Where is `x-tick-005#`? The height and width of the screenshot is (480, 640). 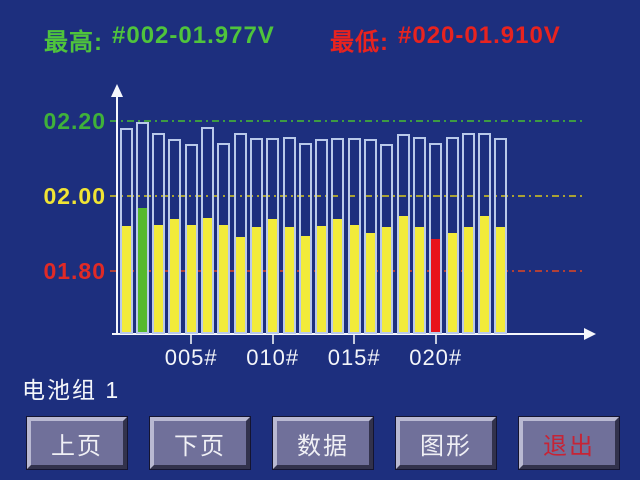 x-tick-005# is located at coordinates (191, 339).